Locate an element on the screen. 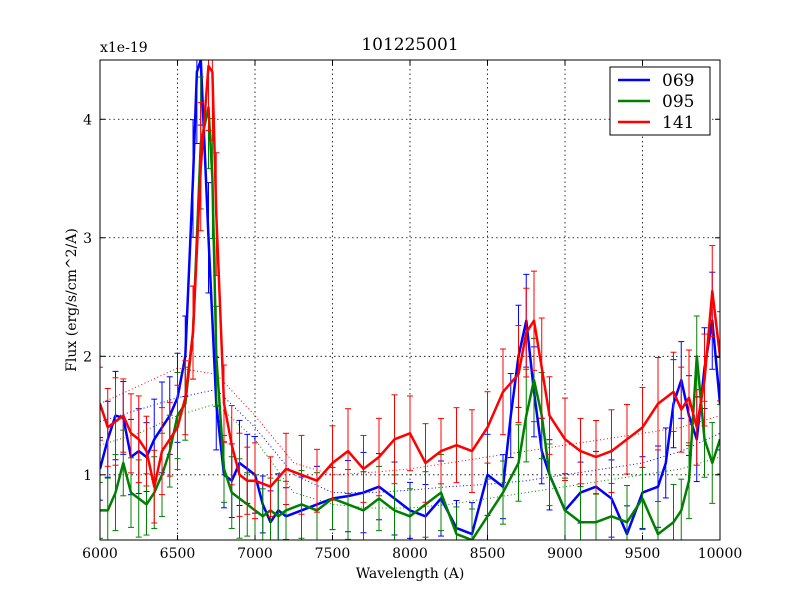  legend-label-069: 069 is located at coordinates (678, 81).